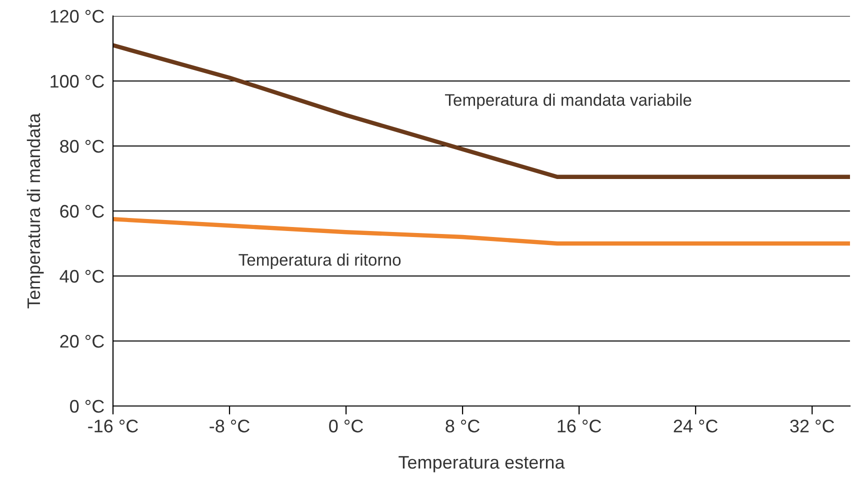 The width and height of the screenshot is (854, 486). Describe the element at coordinates (82, 146) in the screenshot. I see `y-tick-label: 80 °C` at that location.